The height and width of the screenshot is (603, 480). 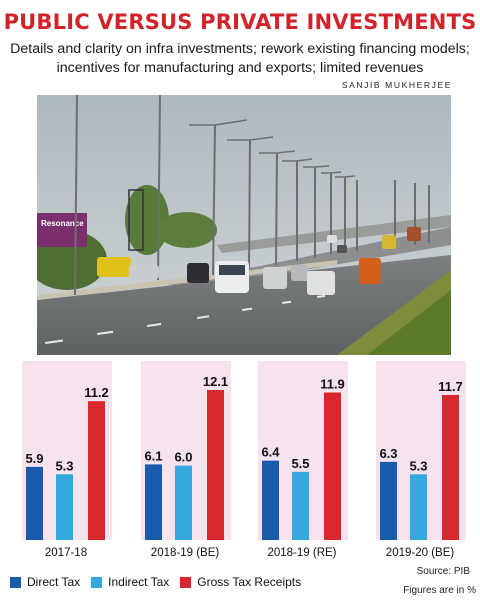 What do you see at coordinates (215, 381) in the screenshot?
I see `data-label-gross-tax-receipts-2018-19-be: 12.1` at bounding box center [215, 381].